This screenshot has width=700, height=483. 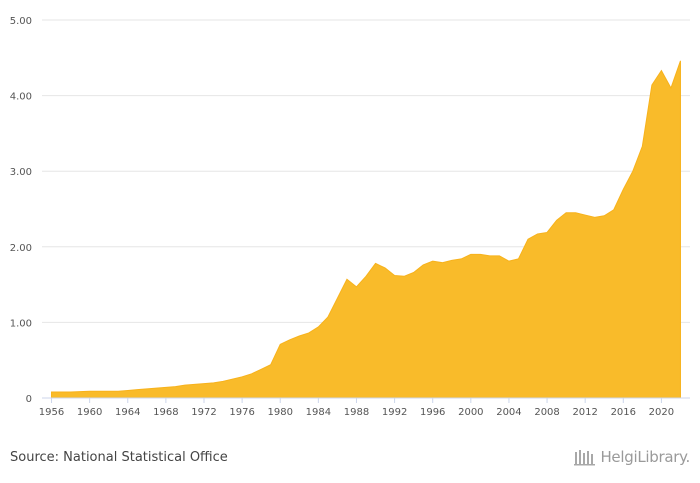 What do you see at coordinates (470, 412) in the screenshot?
I see `x-tick-label: 2000` at bounding box center [470, 412].